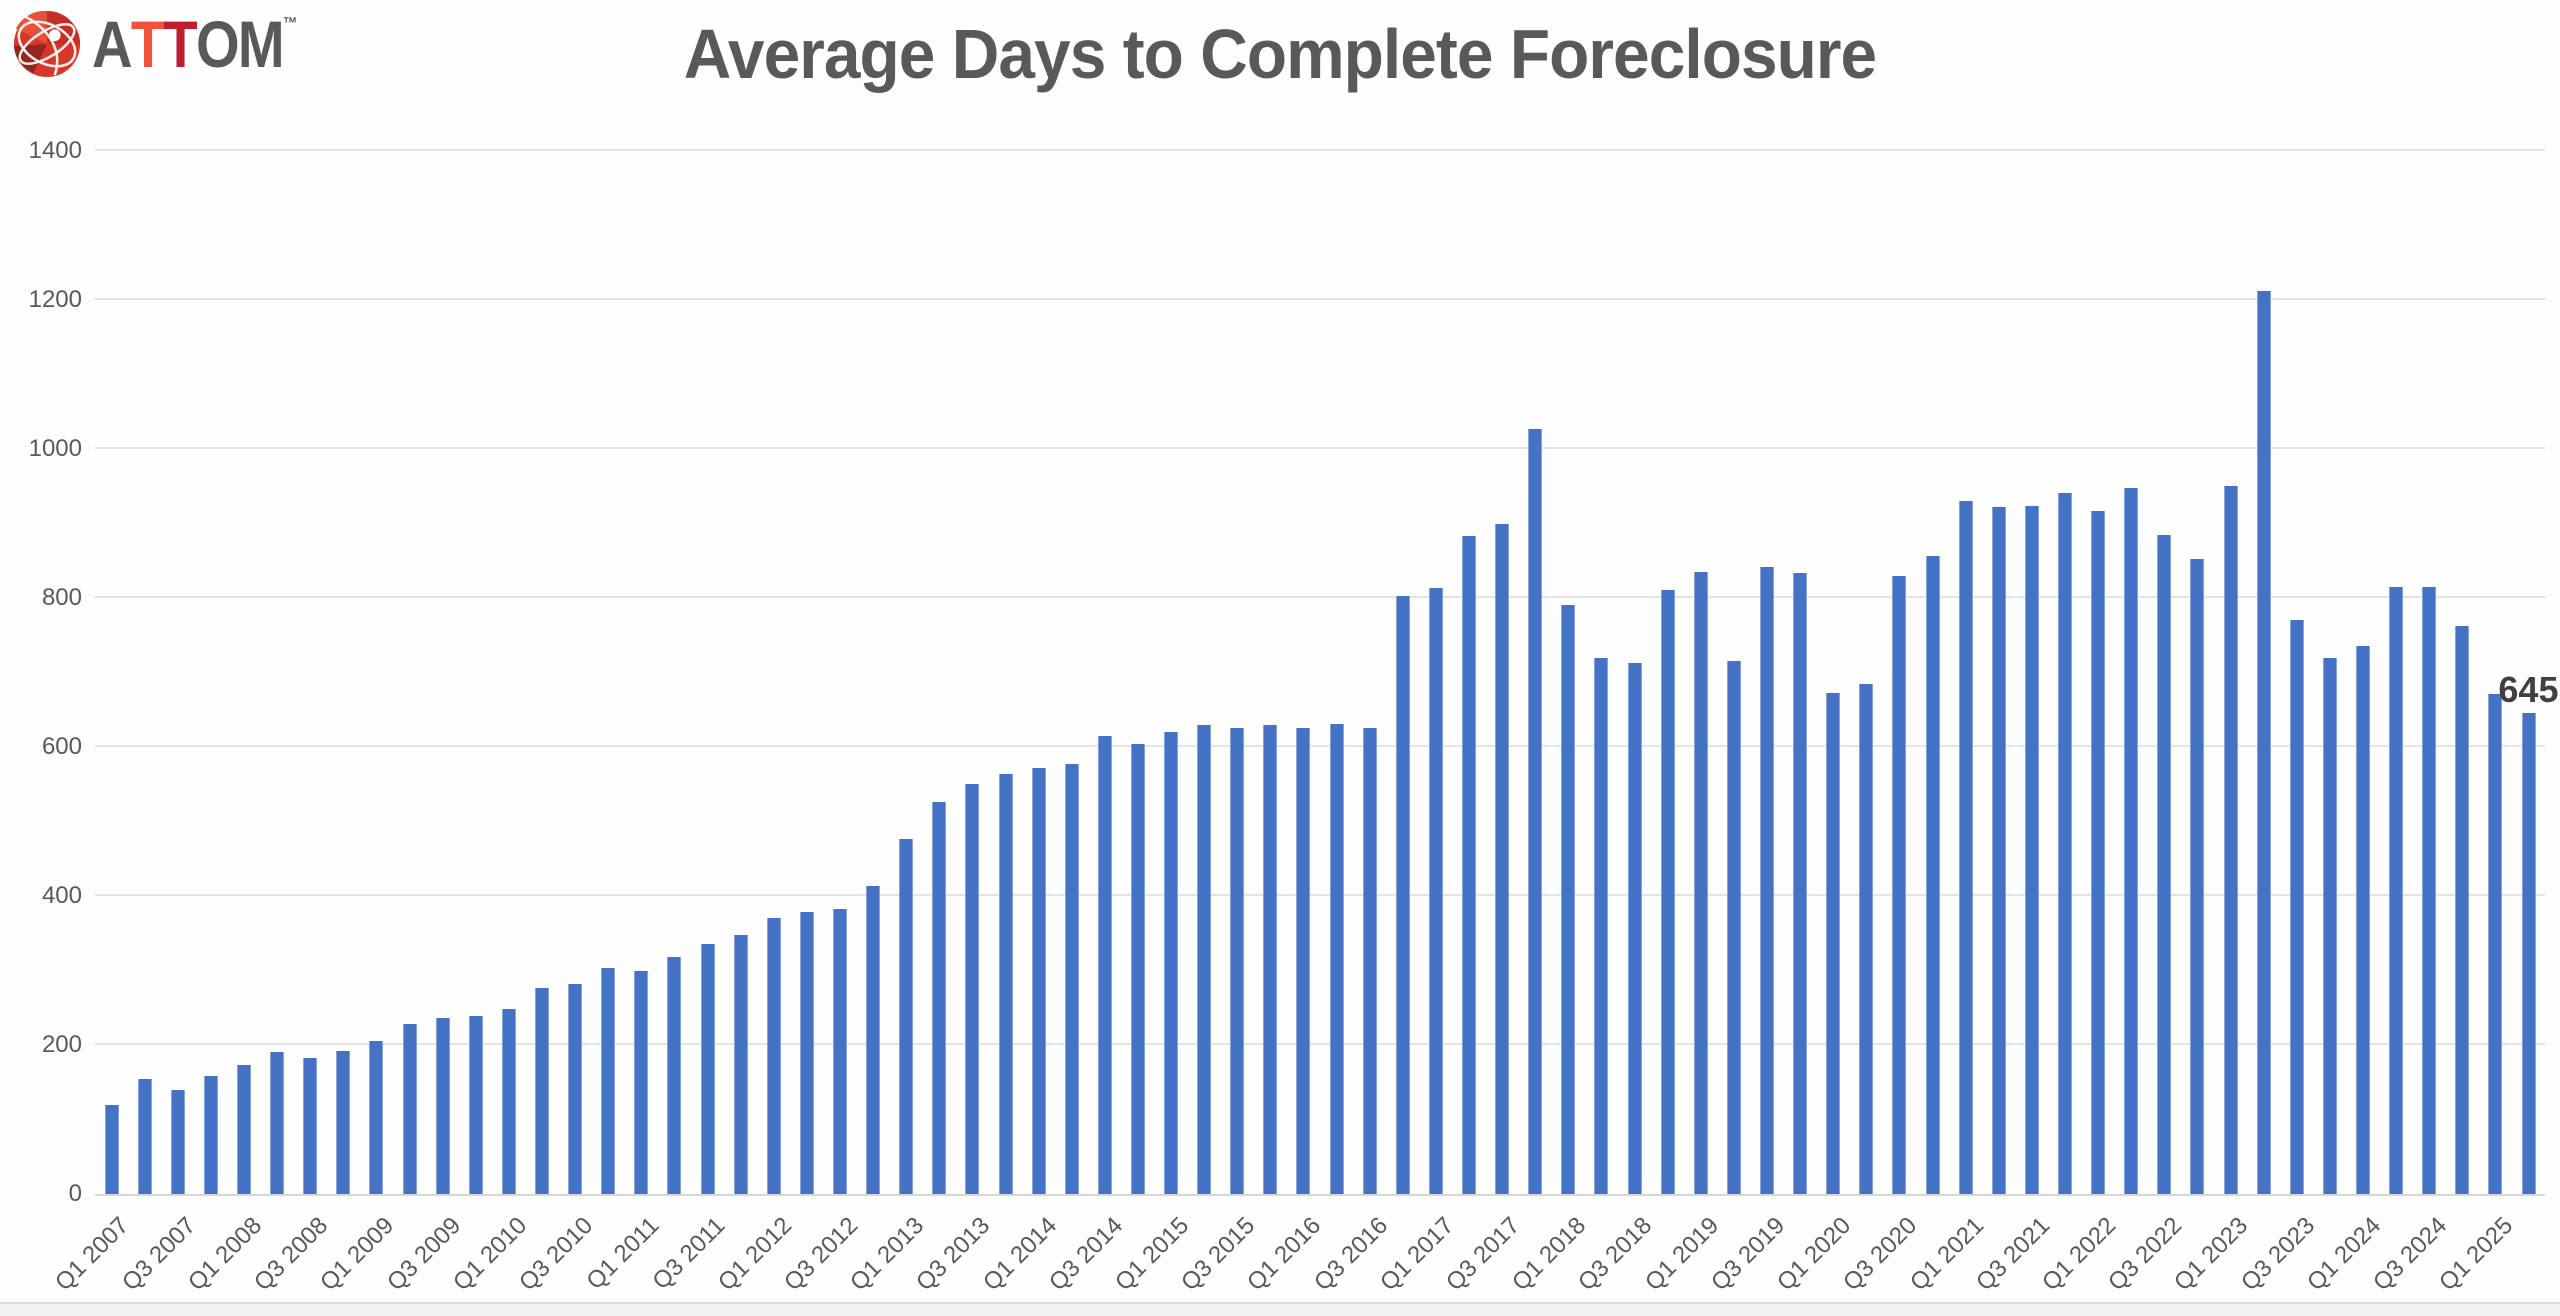 The width and height of the screenshot is (2560, 1316). What do you see at coordinates (1320, 1195) in the screenshot?
I see `x-axis-line` at bounding box center [1320, 1195].